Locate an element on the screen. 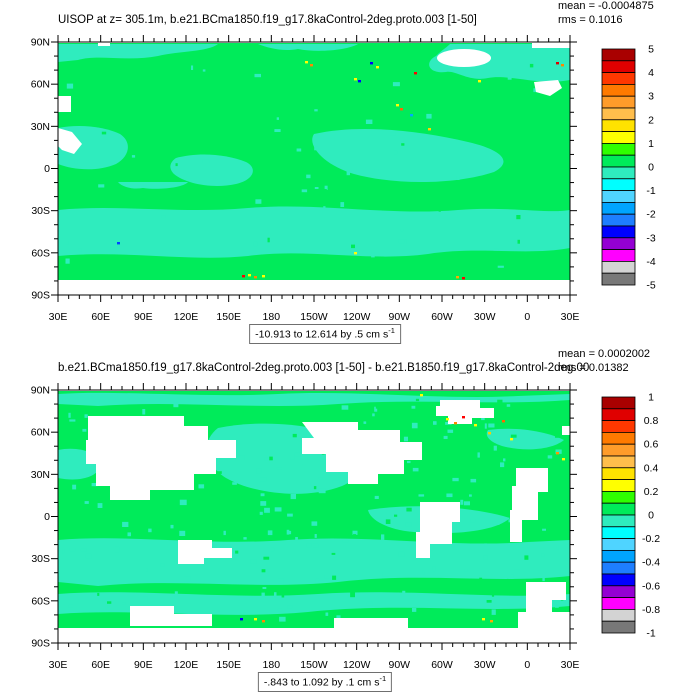  colorbar-tick-label: -0.8 is located at coordinates (651, 610).